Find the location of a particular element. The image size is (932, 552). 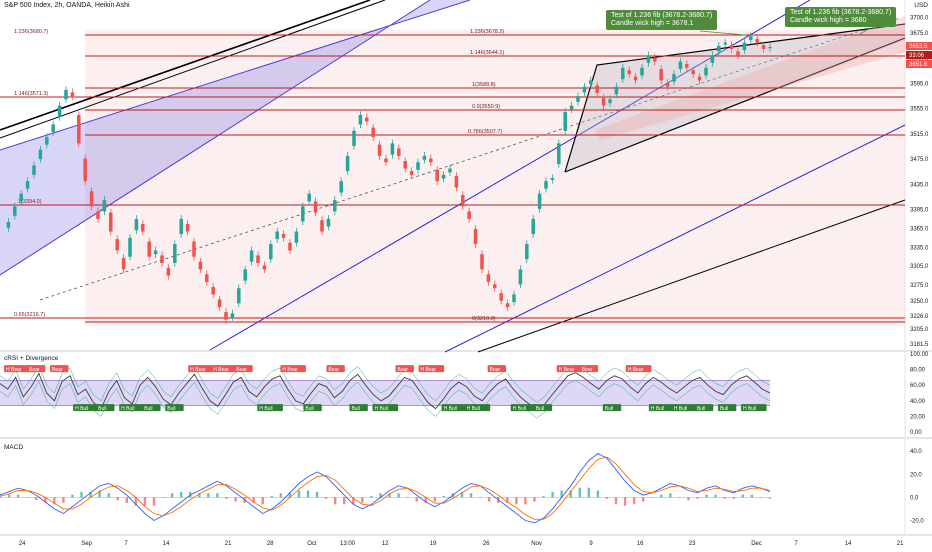

price-tick-13: 3250.0 is located at coordinates (919, 302).